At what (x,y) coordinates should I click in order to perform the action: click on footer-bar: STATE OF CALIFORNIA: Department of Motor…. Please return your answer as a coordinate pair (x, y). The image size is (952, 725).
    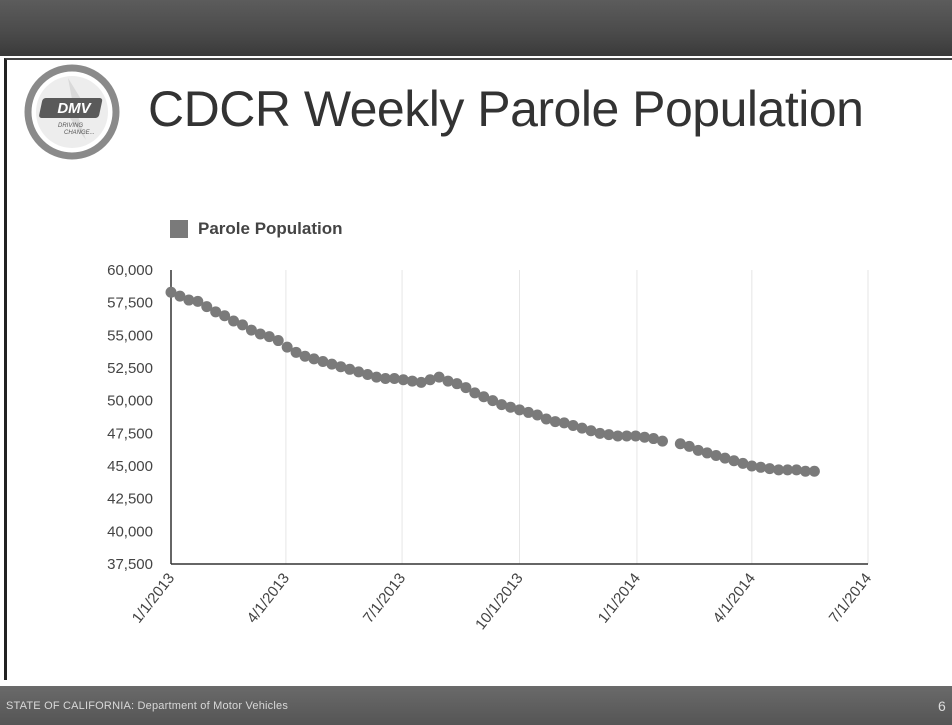
    Looking at the image, I should click on (476, 705).